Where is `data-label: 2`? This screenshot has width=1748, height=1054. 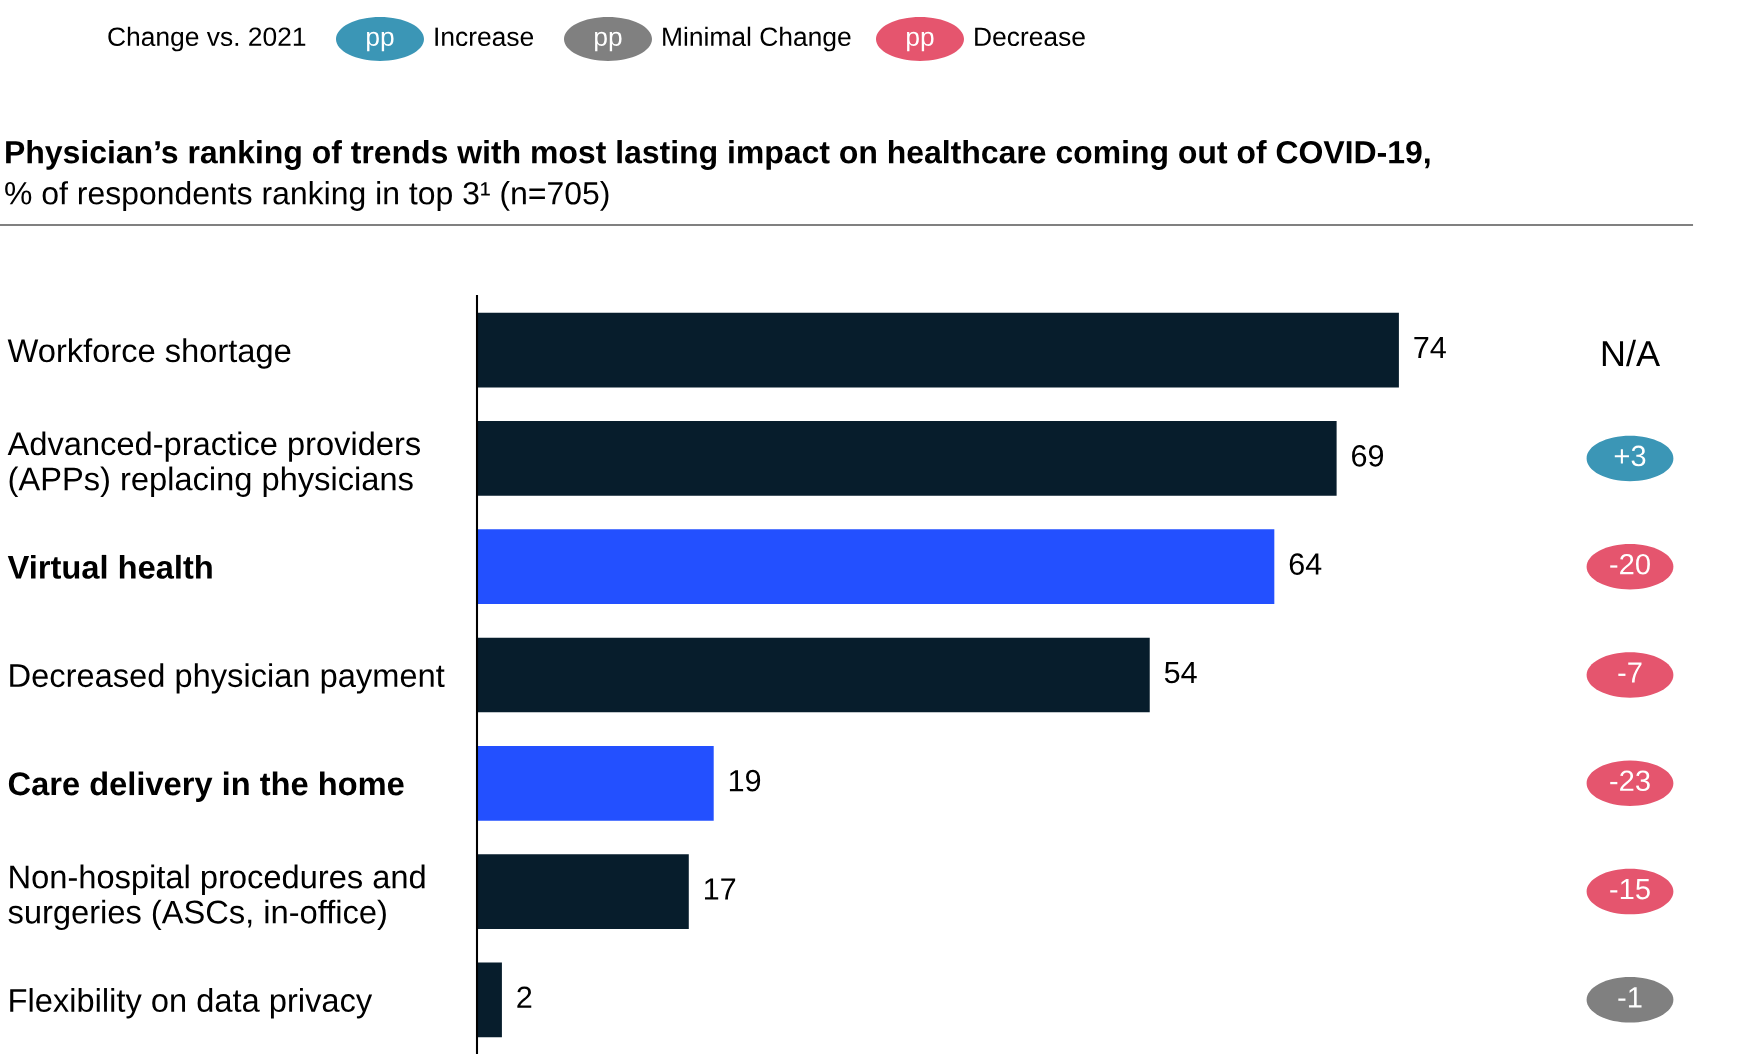 data-label: 2 is located at coordinates (524, 997).